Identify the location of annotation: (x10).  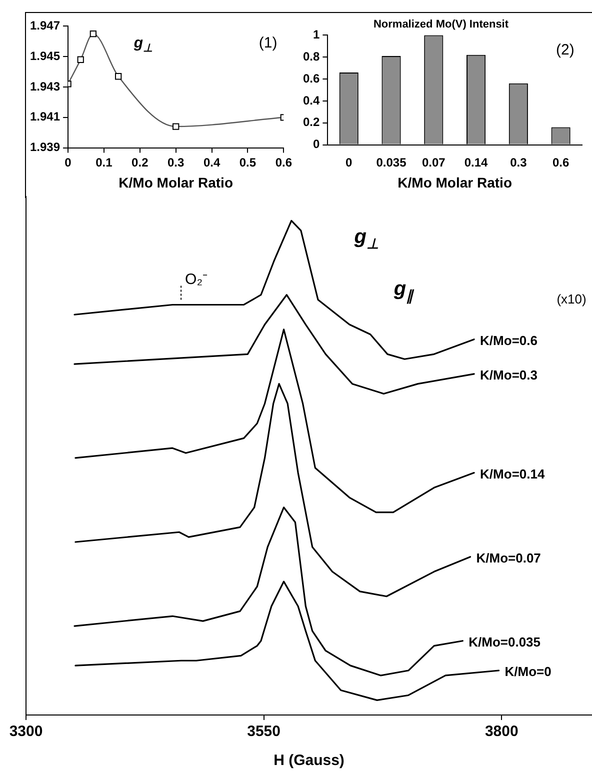
(571, 298).